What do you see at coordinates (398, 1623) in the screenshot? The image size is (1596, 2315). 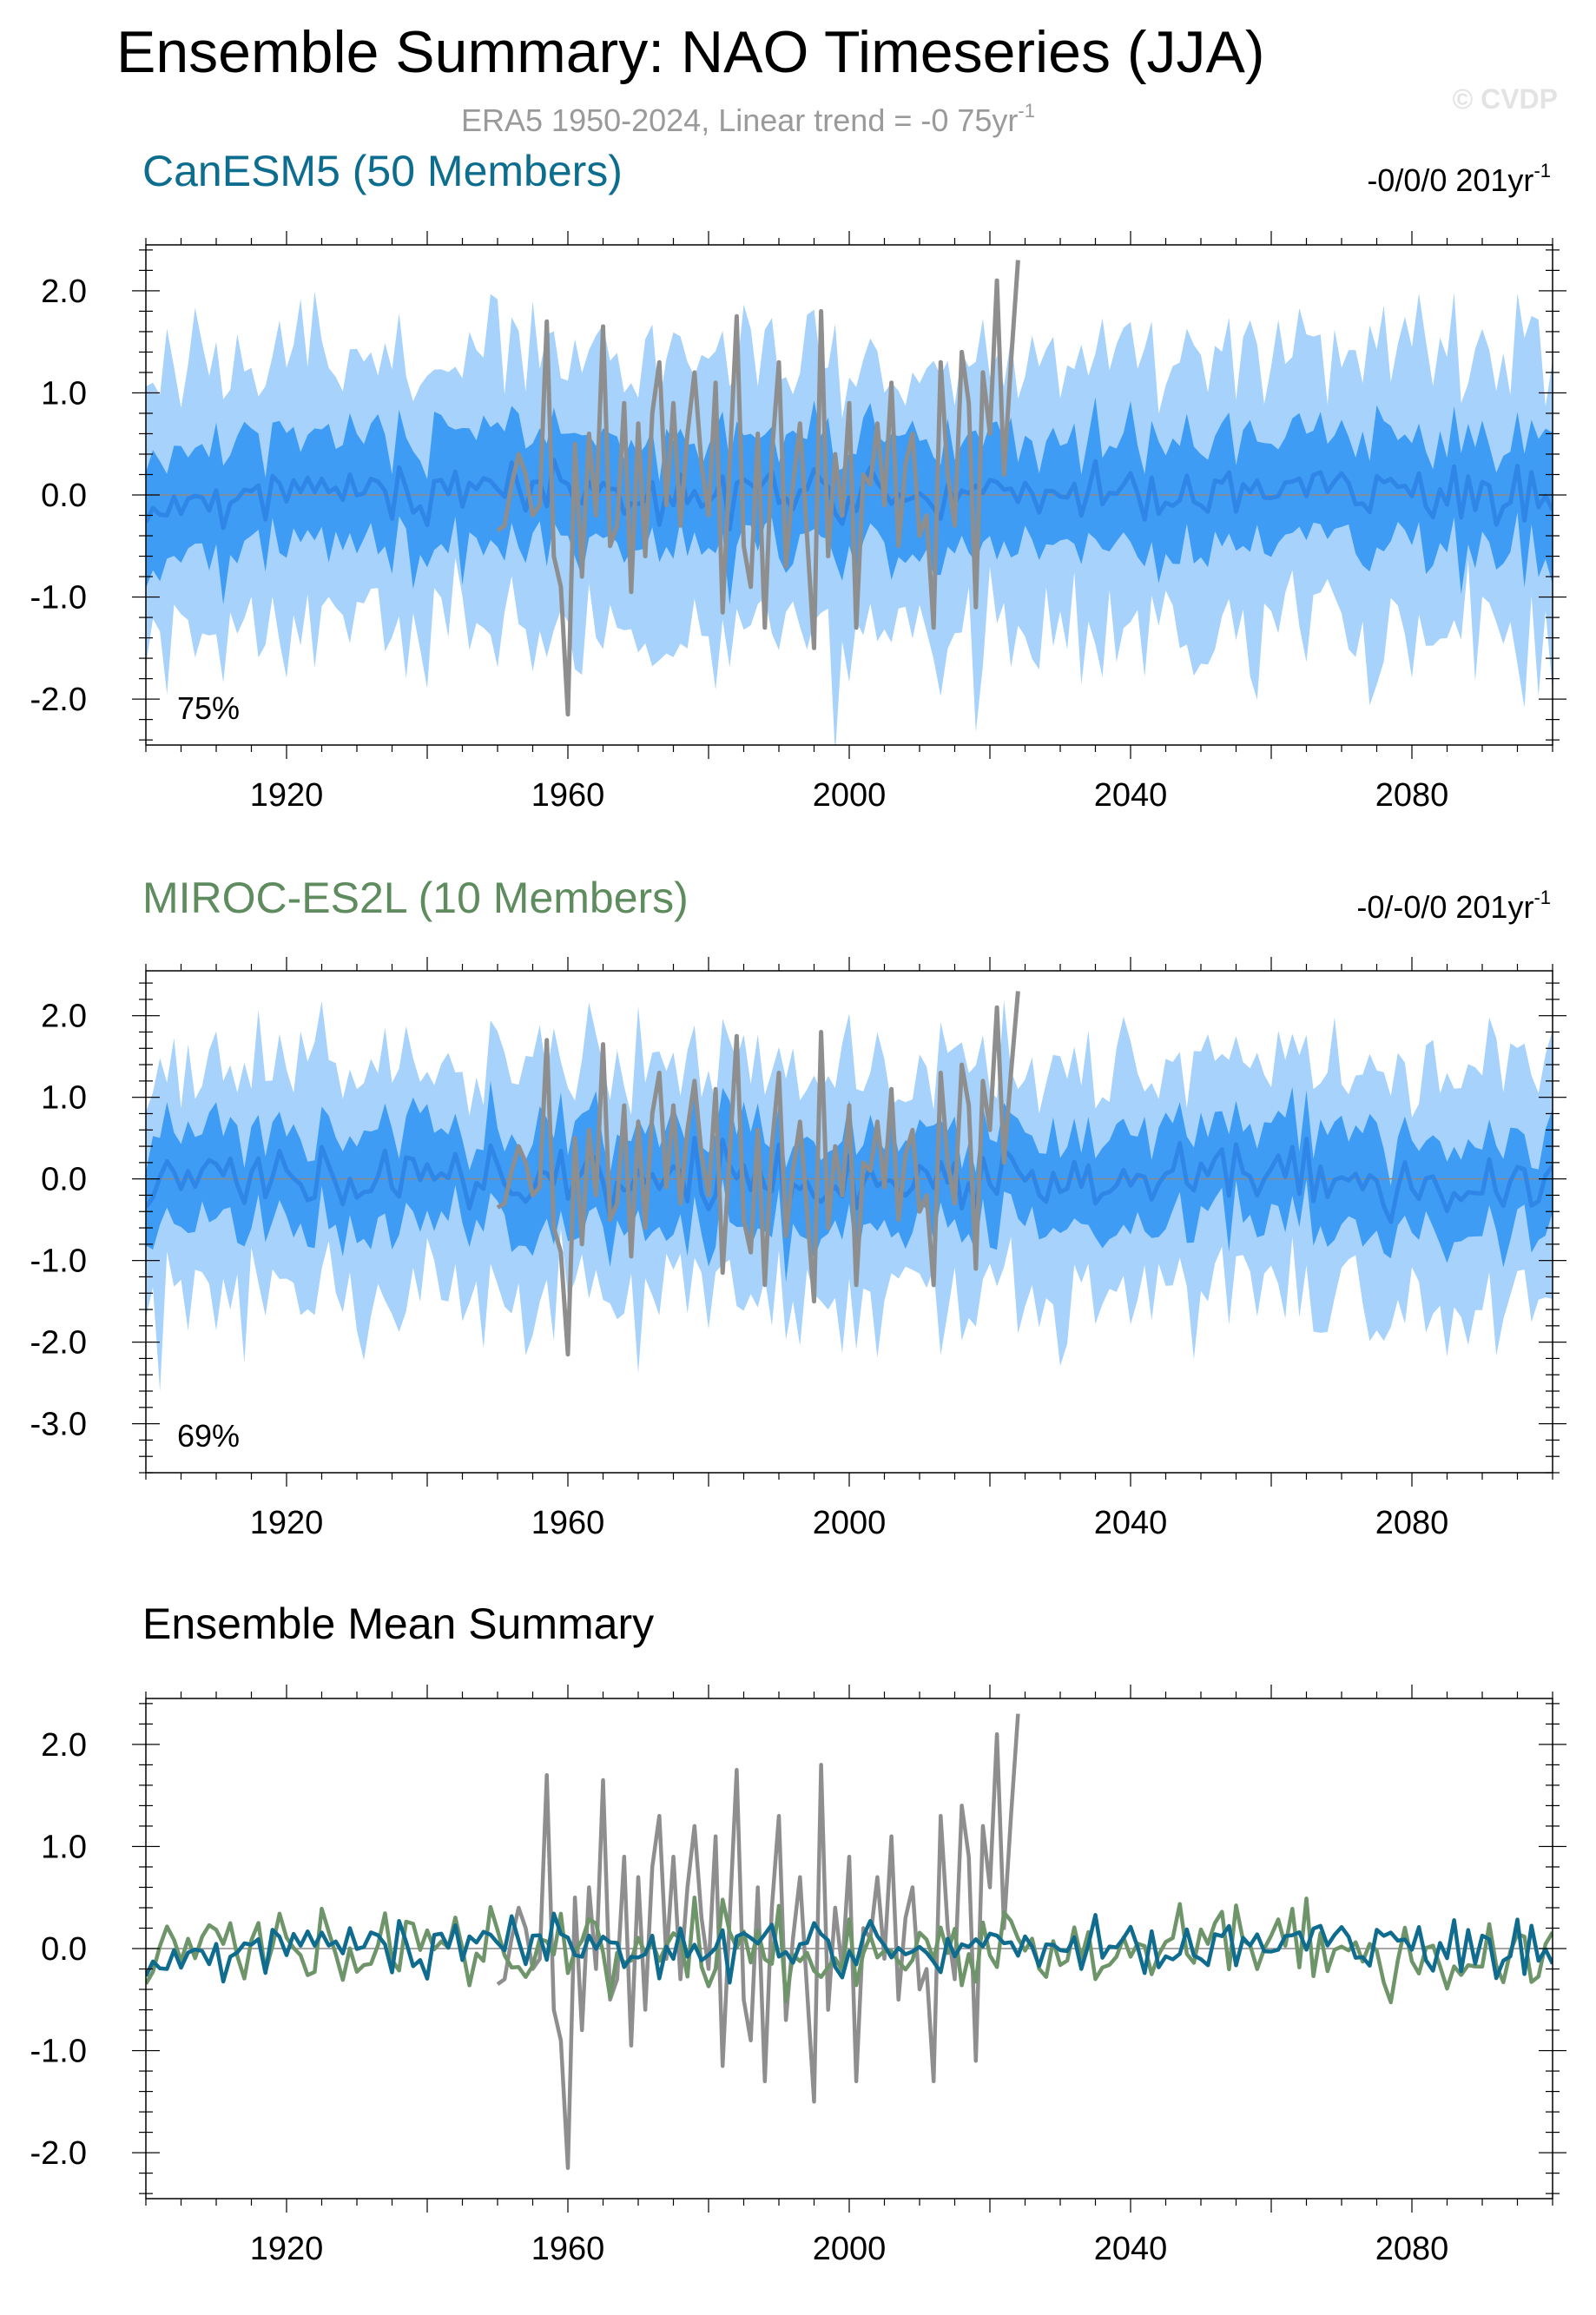 I see `summary-title: Ensemble Mean Summary` at bounding box center [398, 1623].